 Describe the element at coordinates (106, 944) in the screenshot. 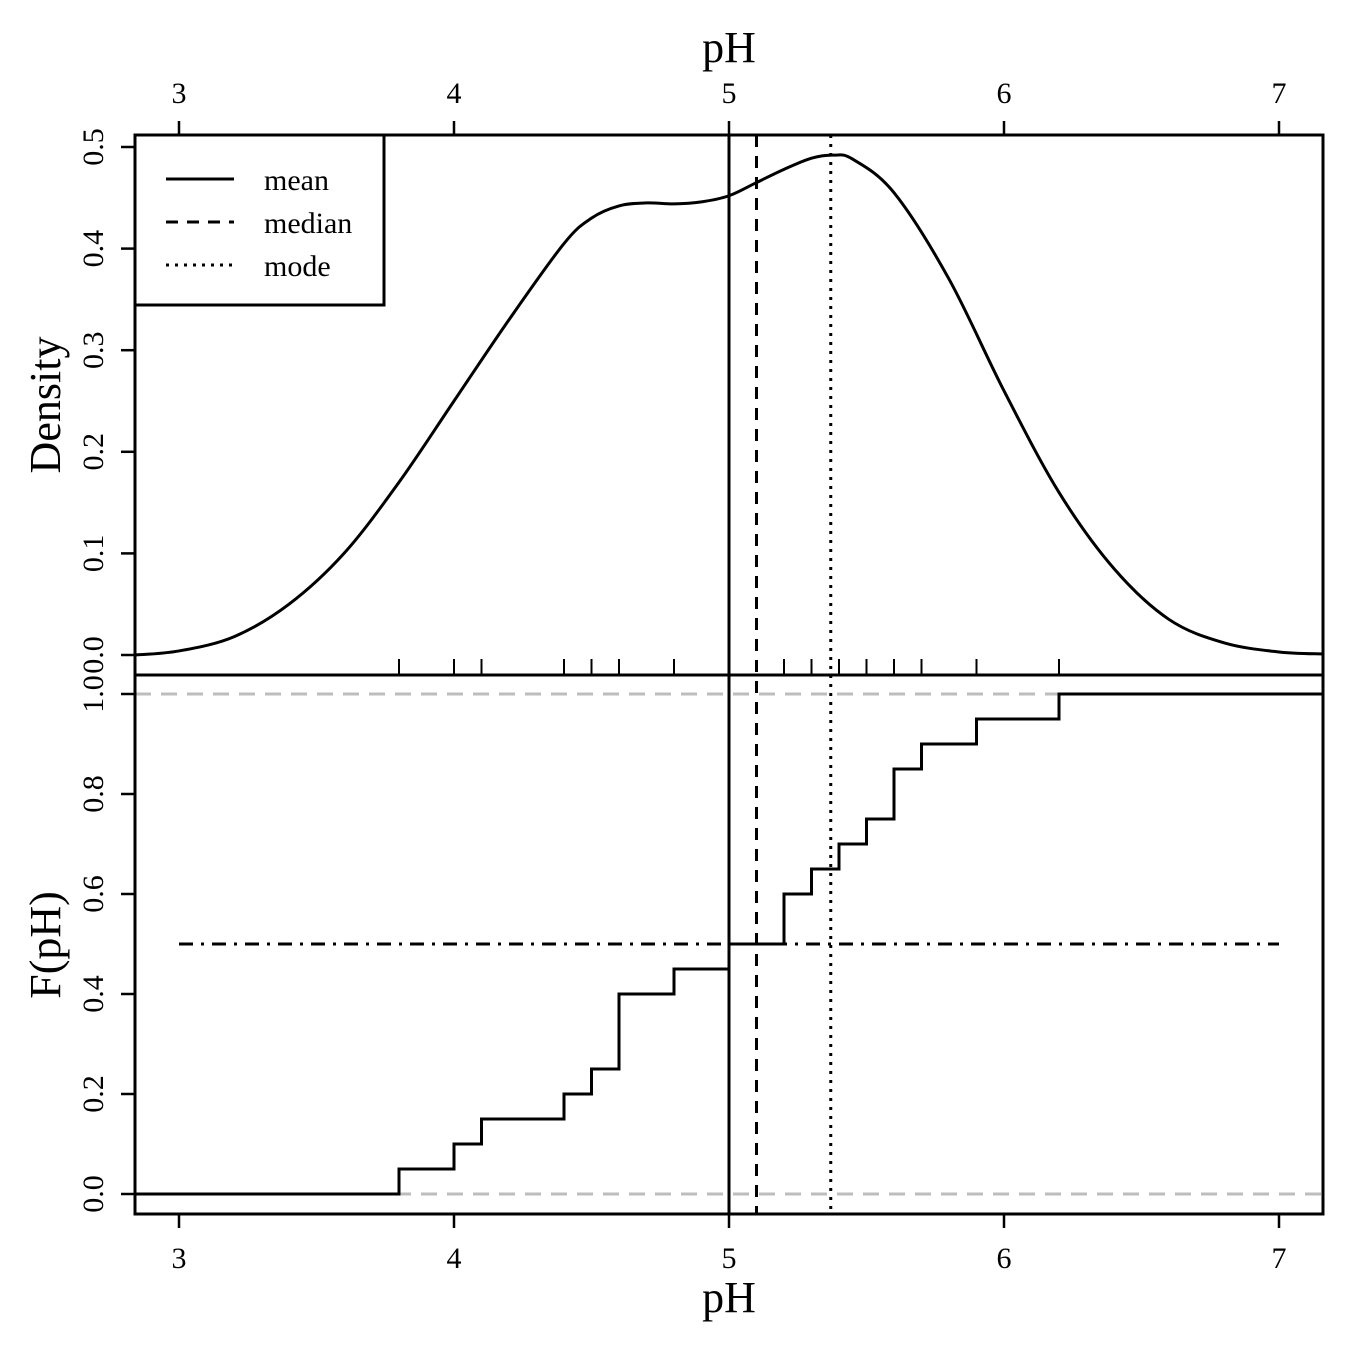

I see `ecdf-y-ticks: 0.0 0.2 0.4 0.6 0.8 1.0` at that location.